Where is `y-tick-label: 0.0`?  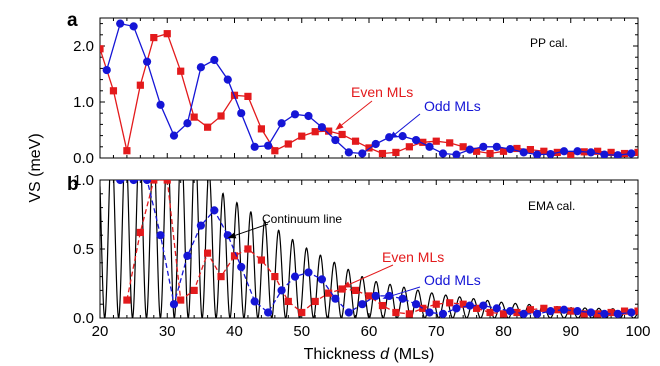 y-tick-label: 0.0 is located at coordinates (83, 158).